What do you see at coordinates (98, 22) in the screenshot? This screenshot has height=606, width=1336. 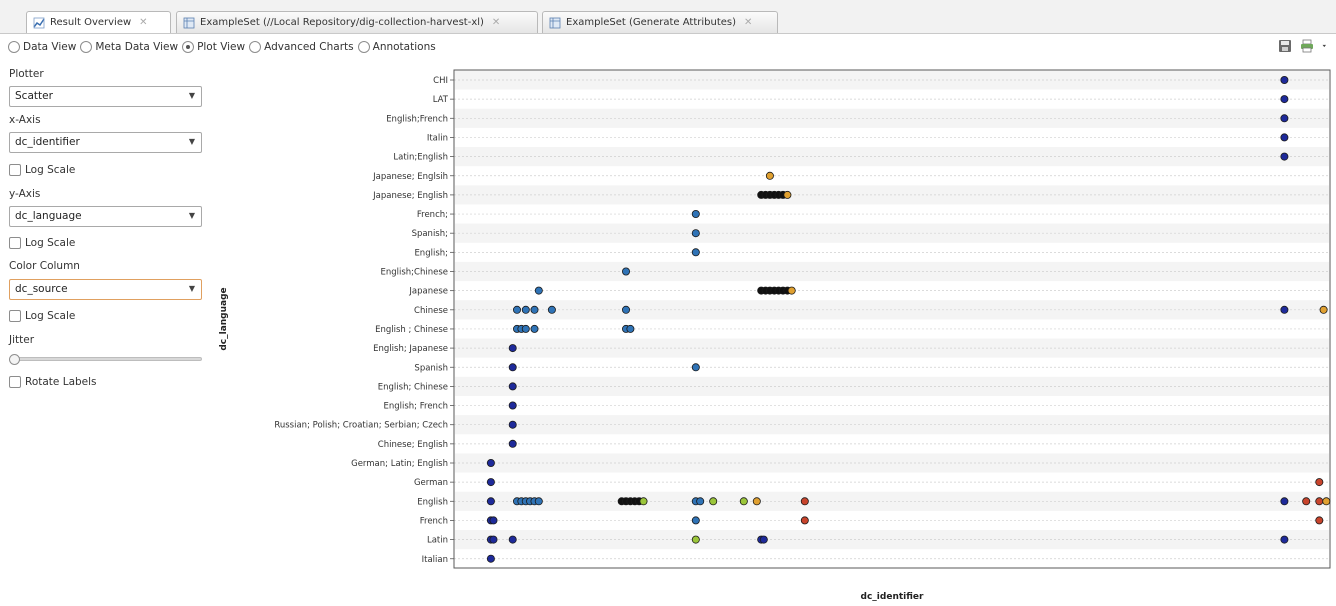 I see `tab-result-overview: Result Overview ✕` at bounding box center [98, 22].